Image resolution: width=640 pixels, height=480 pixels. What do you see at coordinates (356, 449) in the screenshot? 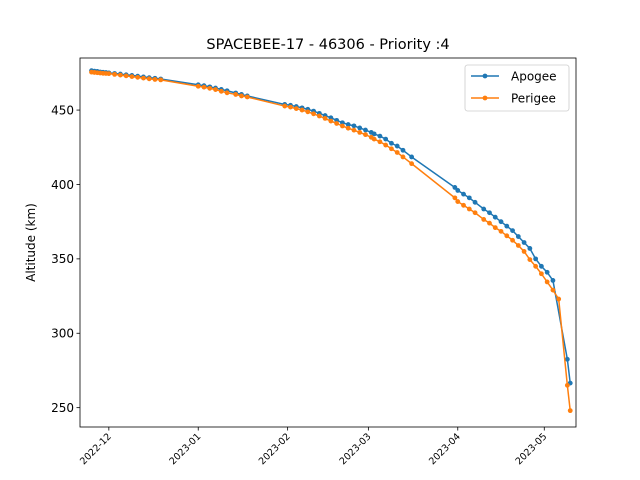
I see `x-tick-label-3: 2023-03` at bounding box center [356, 449].